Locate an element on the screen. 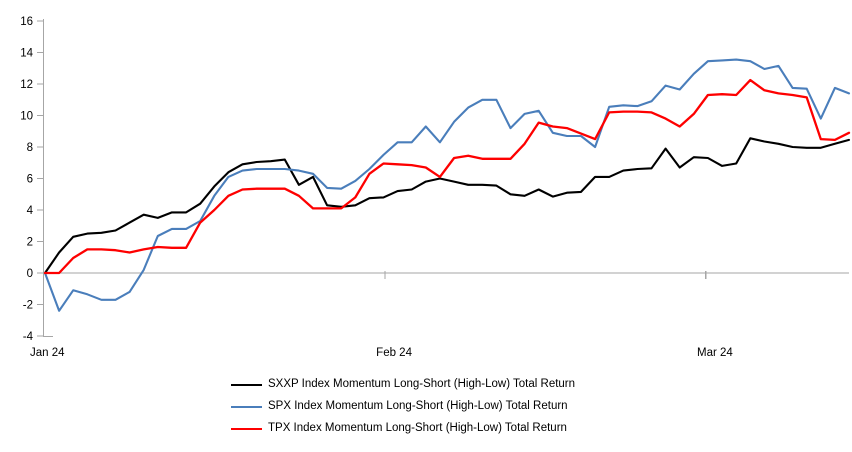 The height and width of the screenshot is (452, 852). y-tick-label: -2 is located at coordinates (28, 306).